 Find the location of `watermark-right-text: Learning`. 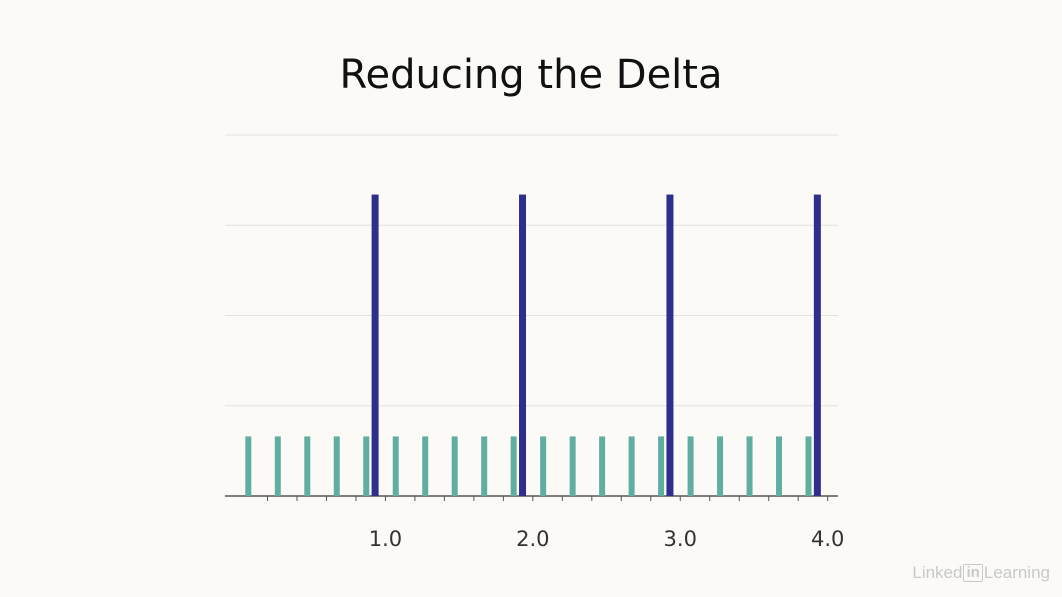

watermark-right-text: Learning is located at coordinates (1016, 572).